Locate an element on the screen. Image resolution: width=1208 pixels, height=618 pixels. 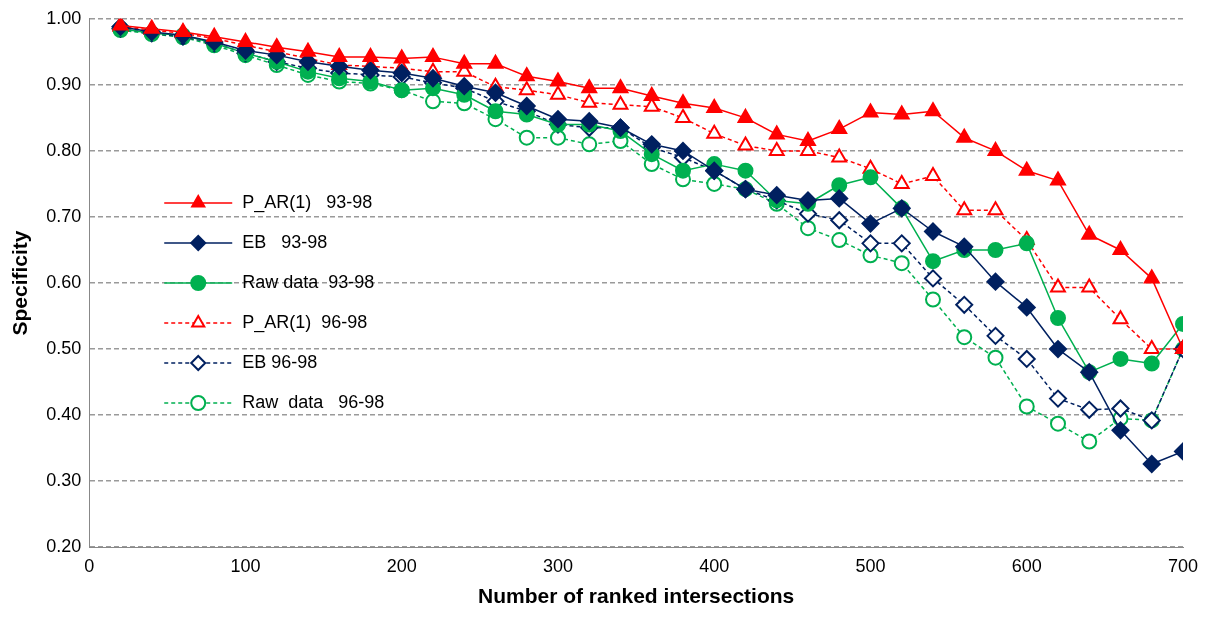
legend-label: Raw data 96-98 is located at coordinates (313, 401).